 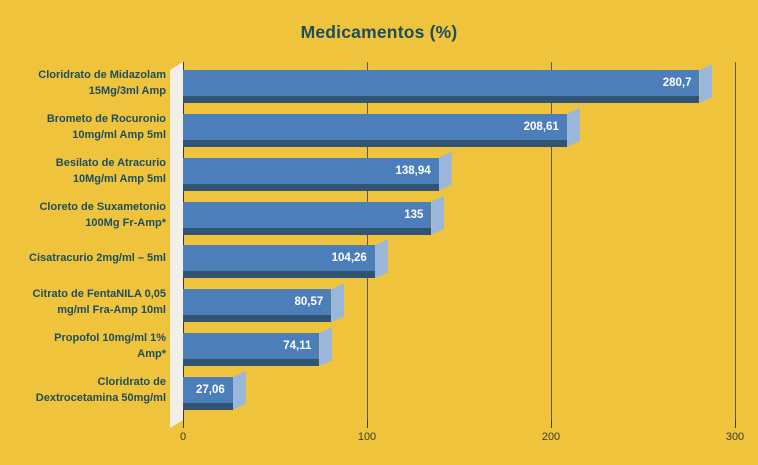 I want to click on category-label: Brometo de Rocuronio 10mg/ml Amp 5ml, so click(x=106, y=126).